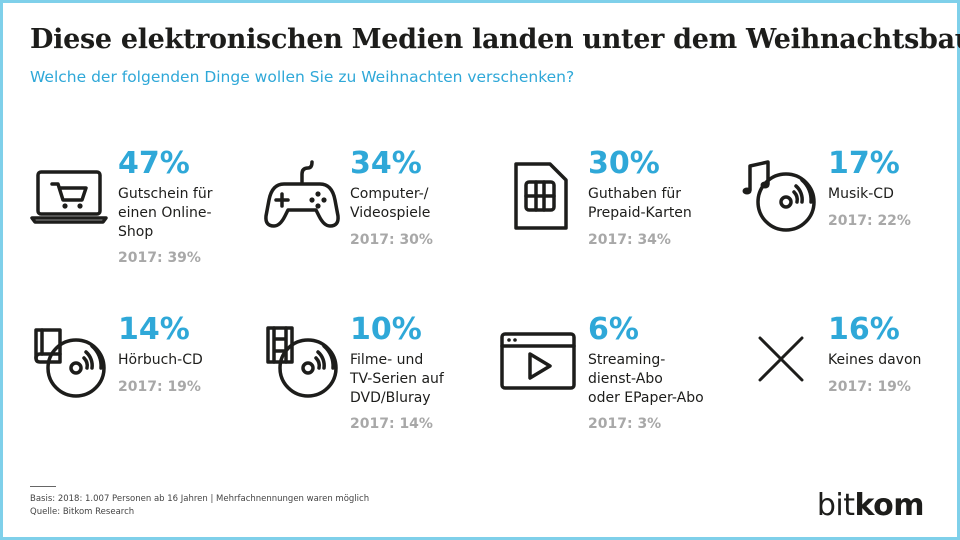 This screenshot has height=540, width=960. What do you see at coordinates (540, 362) in the screenshot?
I see `streaming-player-icon` at bounding box center [540, 362].